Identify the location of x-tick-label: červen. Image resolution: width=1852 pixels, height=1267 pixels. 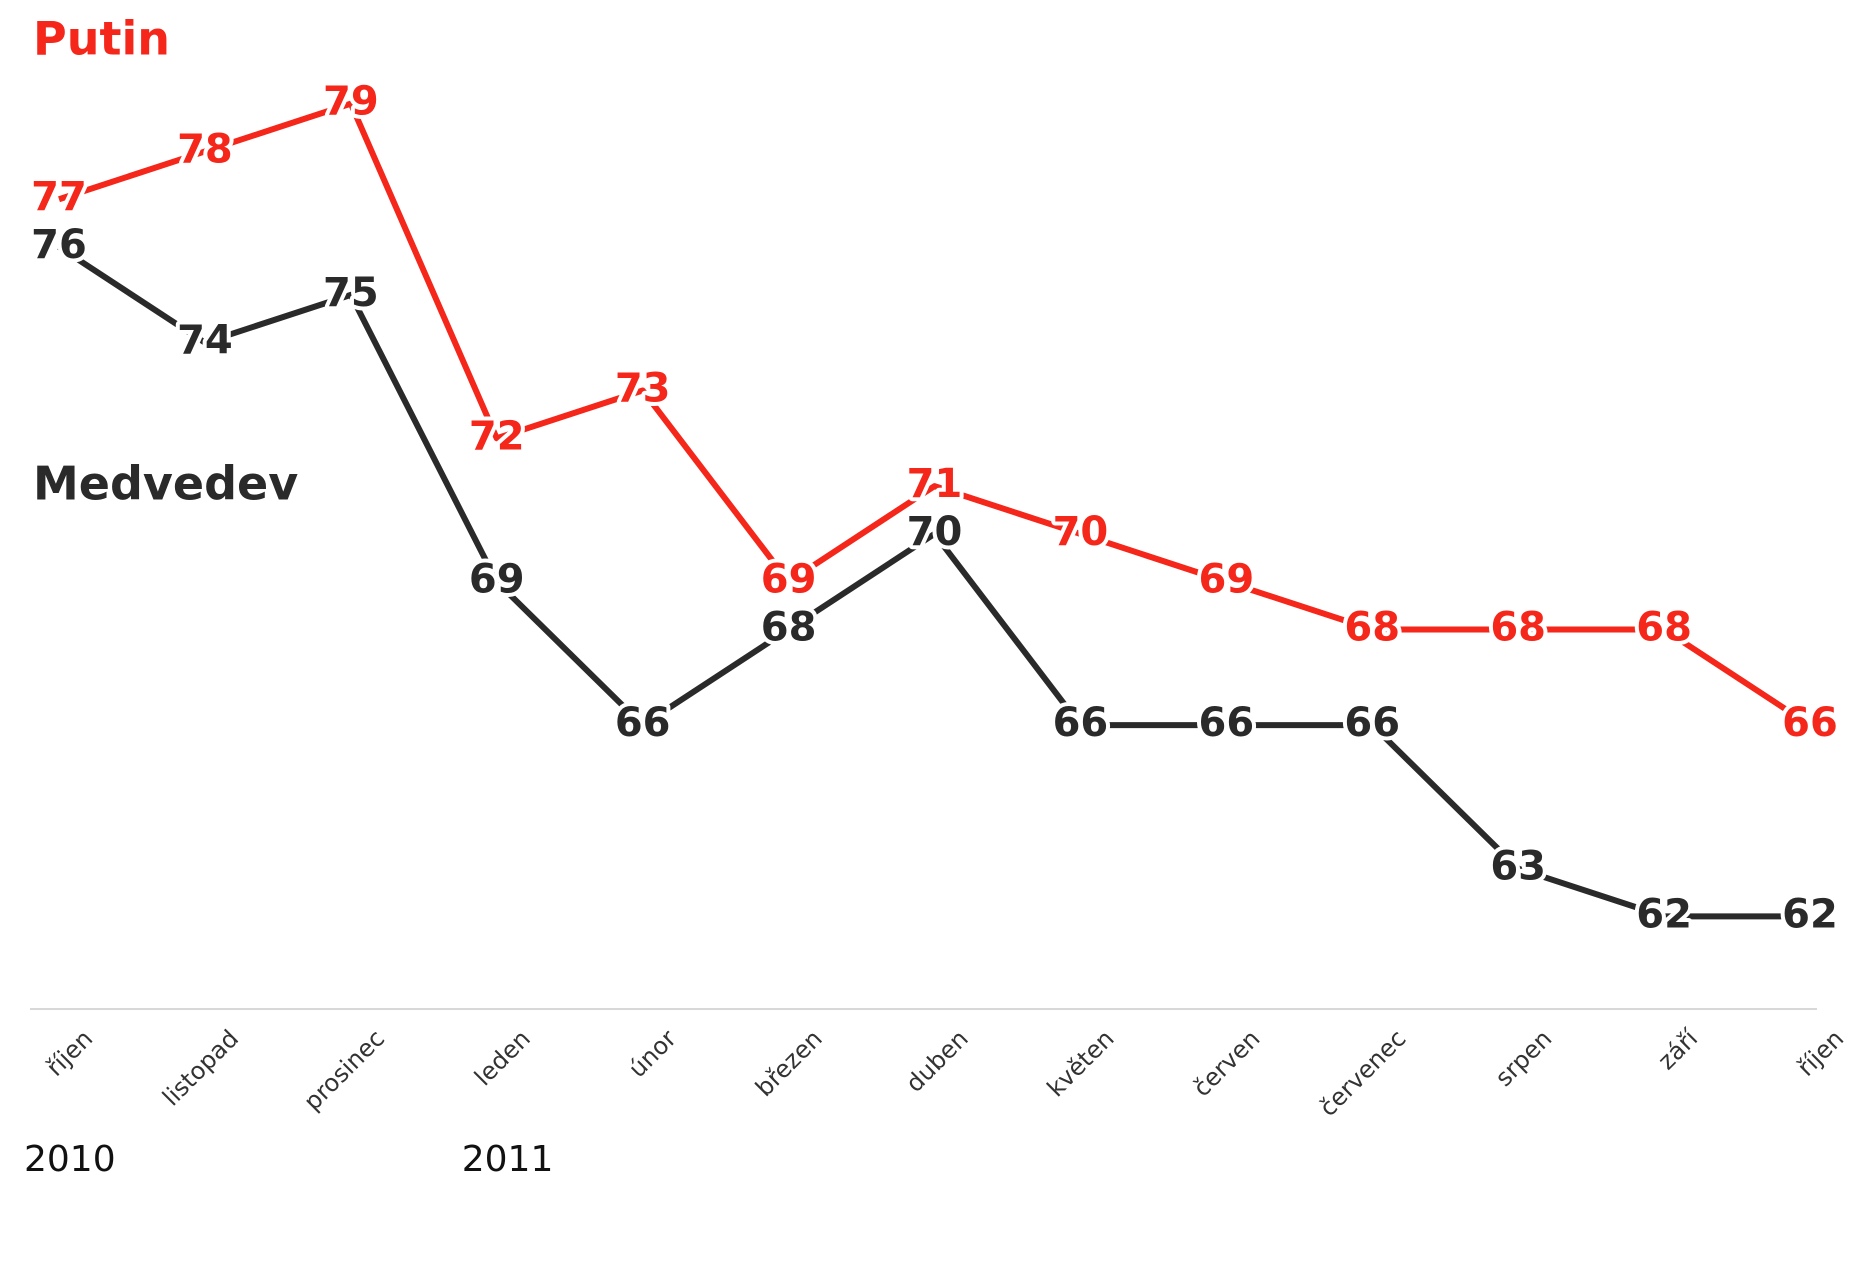
(1227, 1063).